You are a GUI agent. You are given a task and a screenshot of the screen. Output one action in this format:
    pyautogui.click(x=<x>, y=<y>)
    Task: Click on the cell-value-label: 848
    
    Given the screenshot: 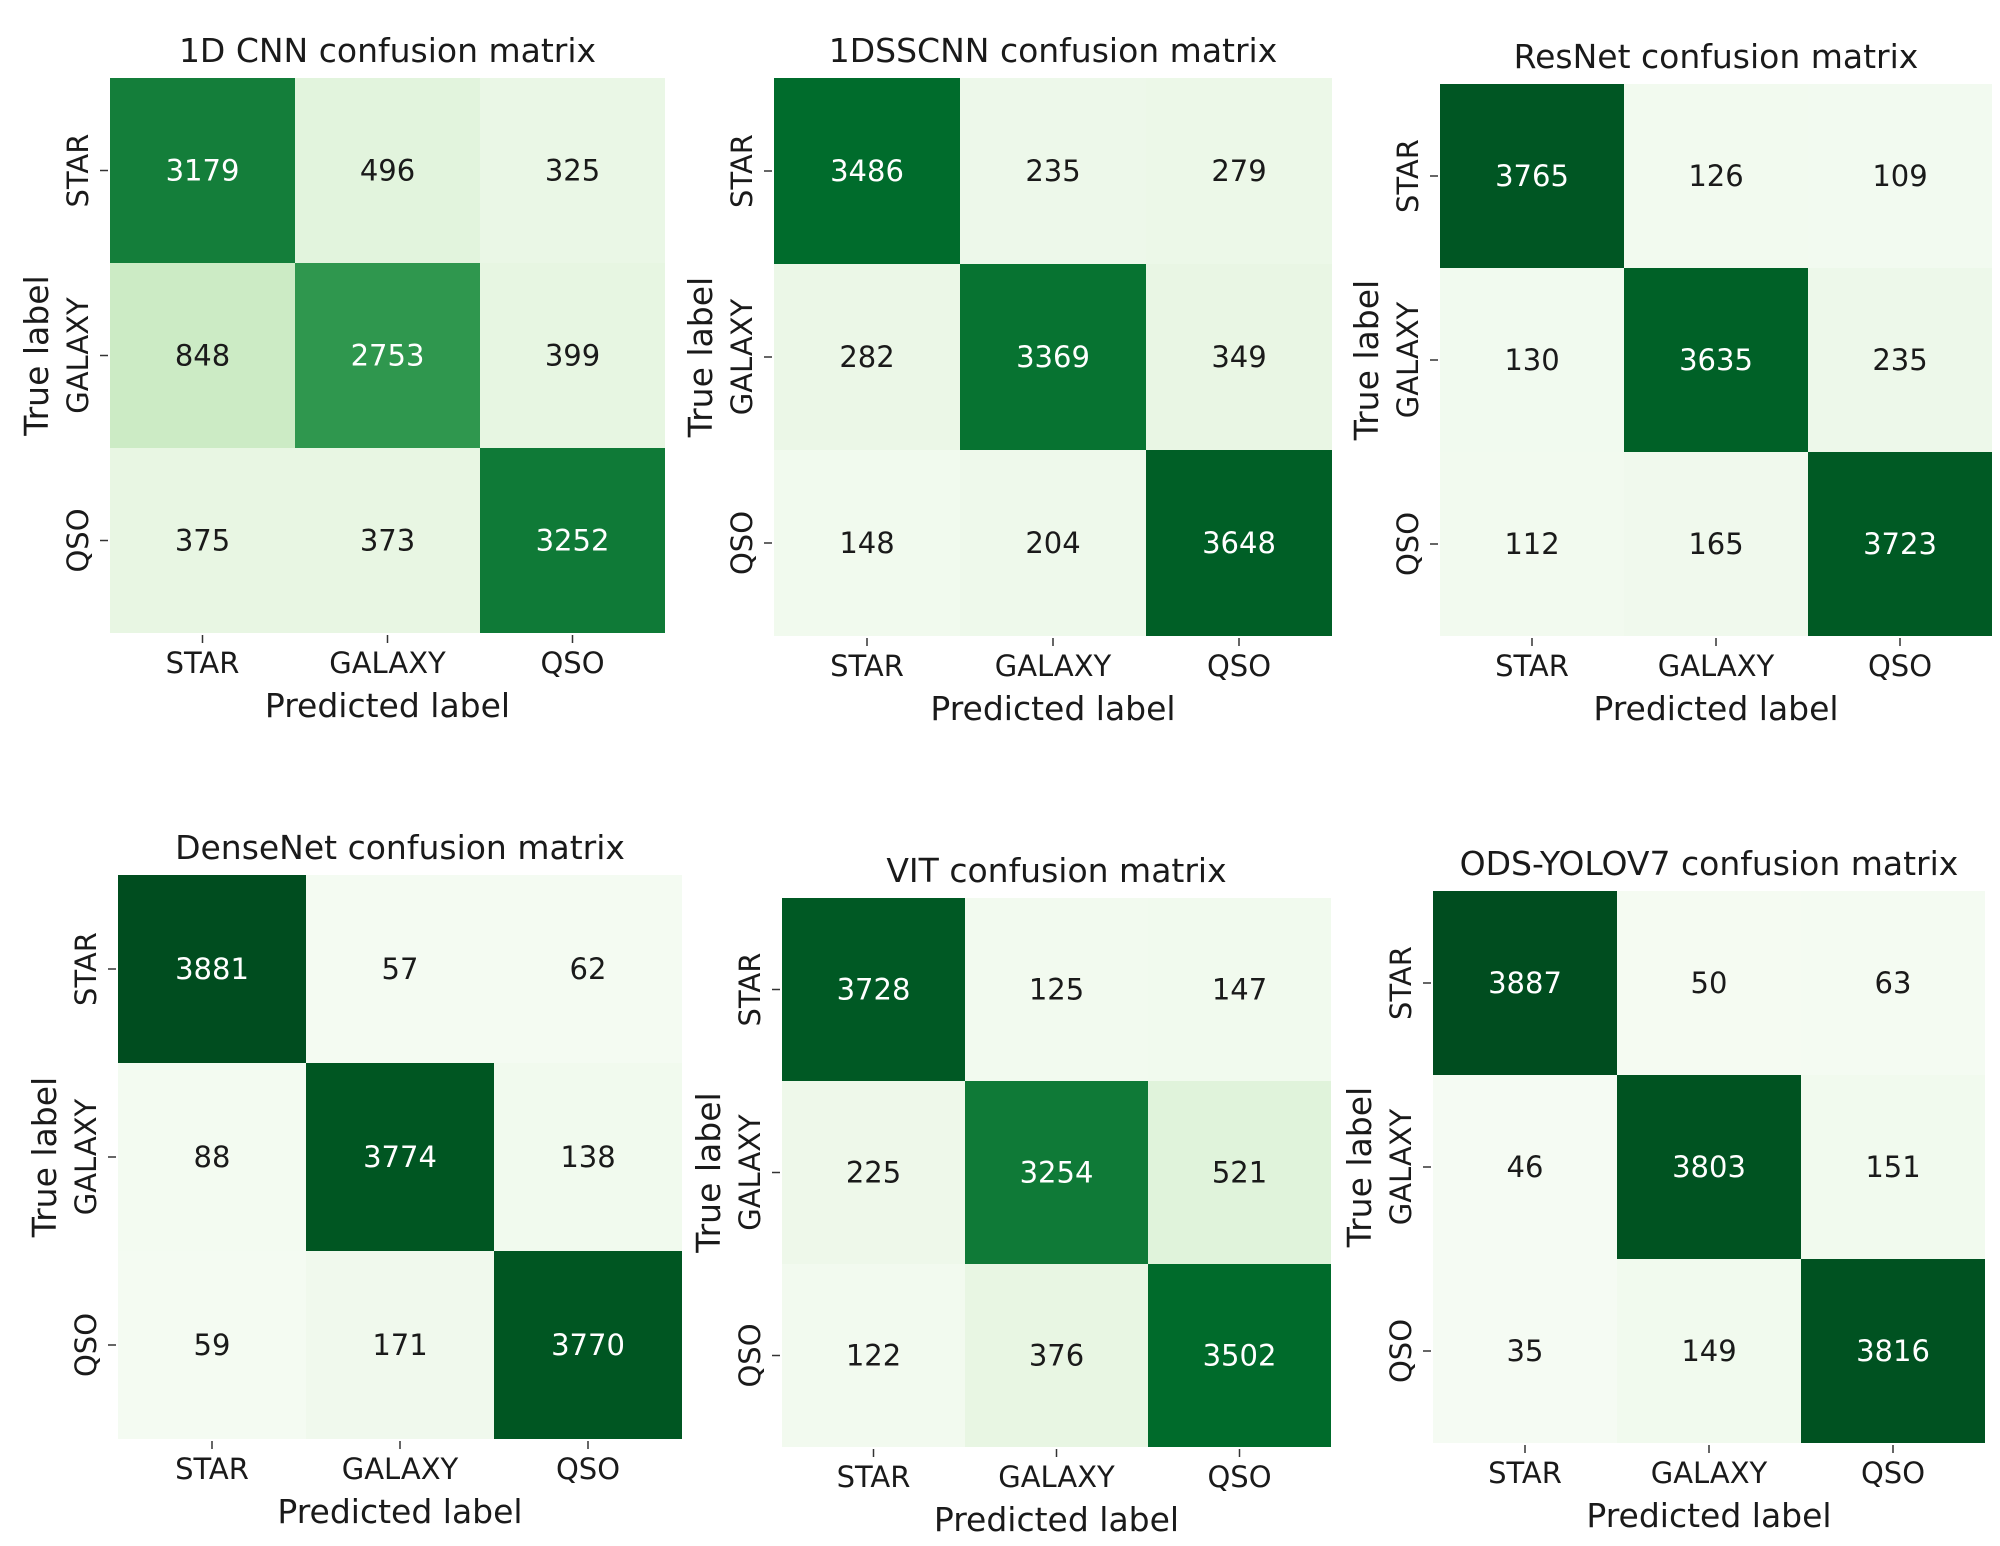 What is the action you would take?
    pyautogui.click(x=202, y=356)
    